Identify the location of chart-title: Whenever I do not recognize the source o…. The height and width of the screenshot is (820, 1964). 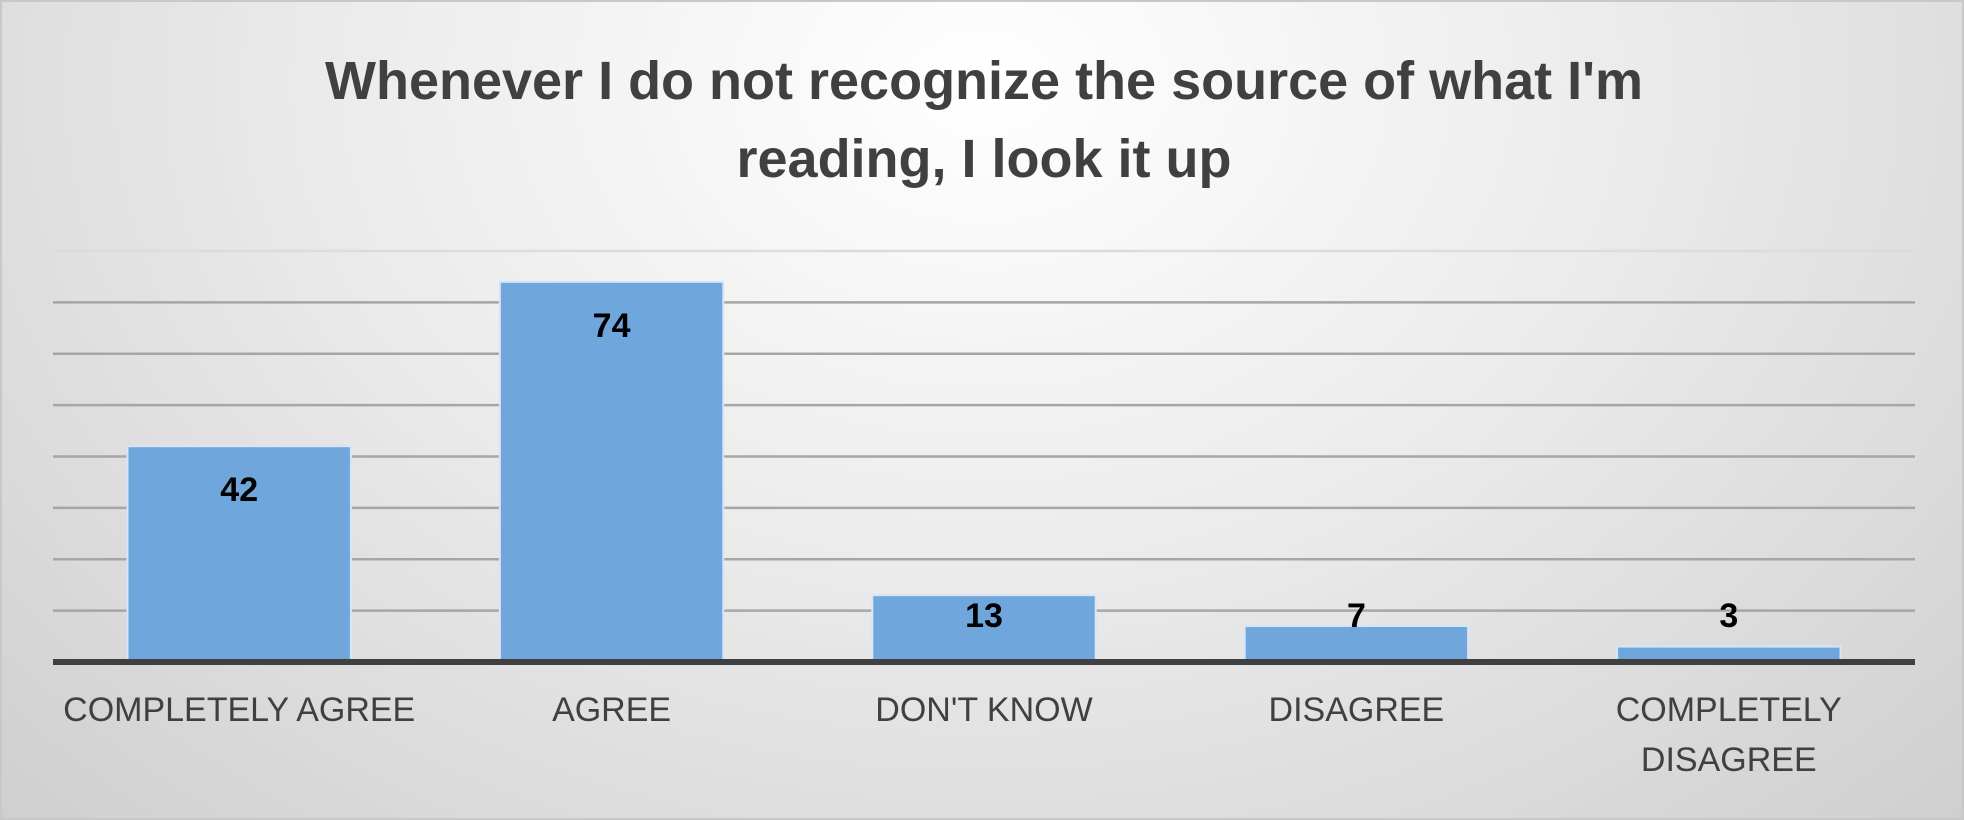
(984, 120).